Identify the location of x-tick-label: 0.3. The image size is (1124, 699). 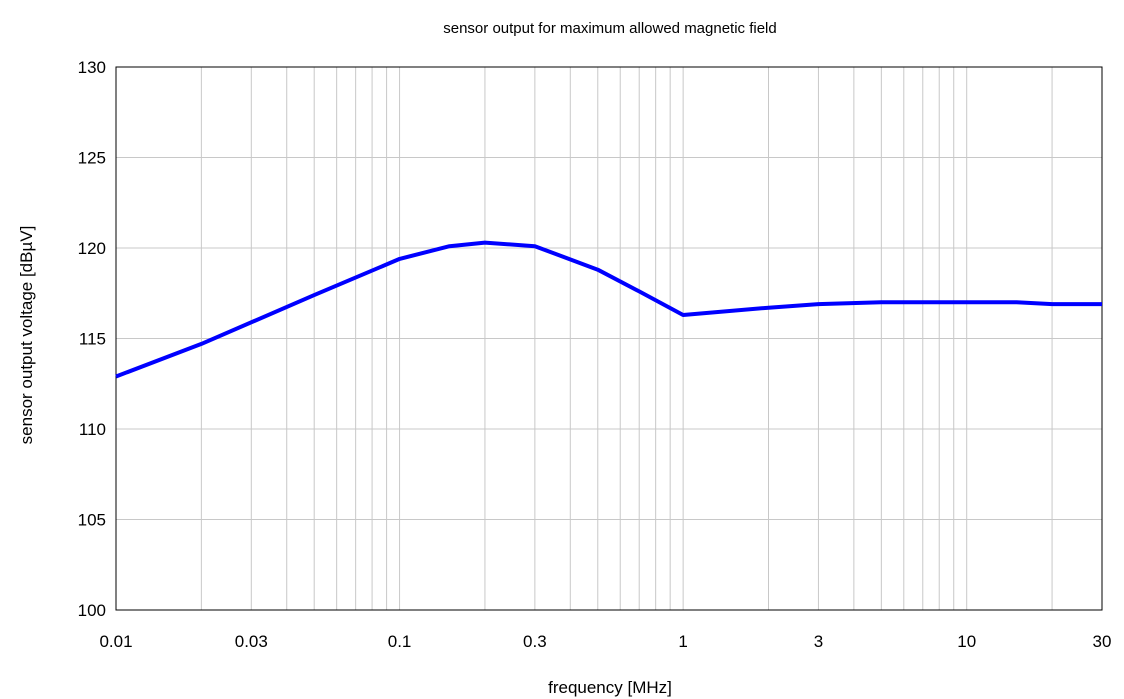
(535, 641).